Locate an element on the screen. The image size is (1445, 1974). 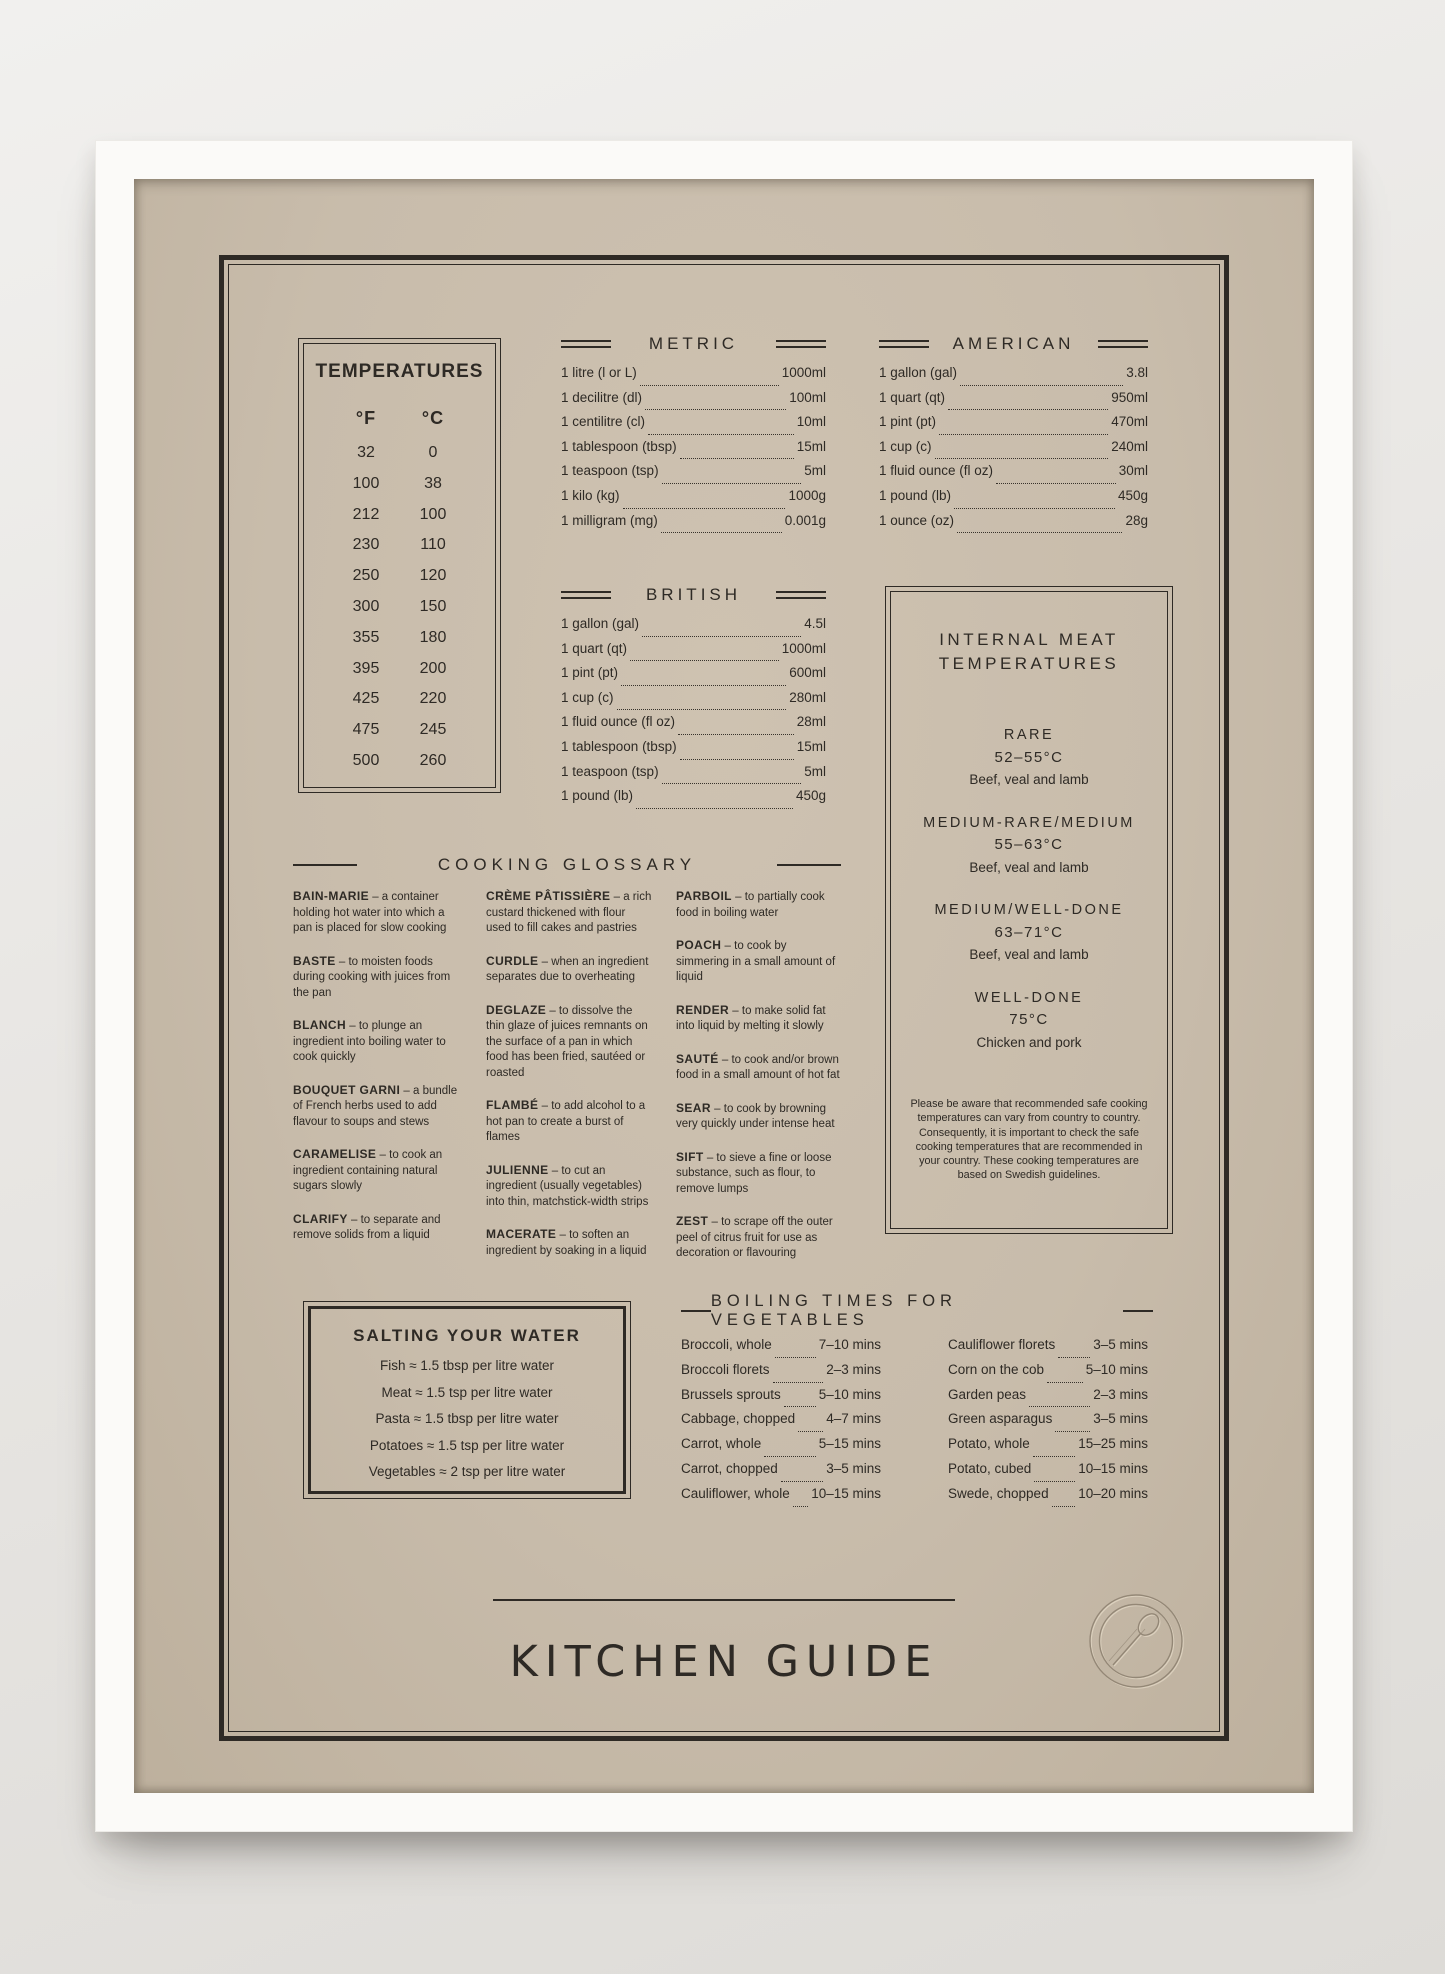
conversion-row: 1 pound (lb) 450g is located at coordinates (693, 800).